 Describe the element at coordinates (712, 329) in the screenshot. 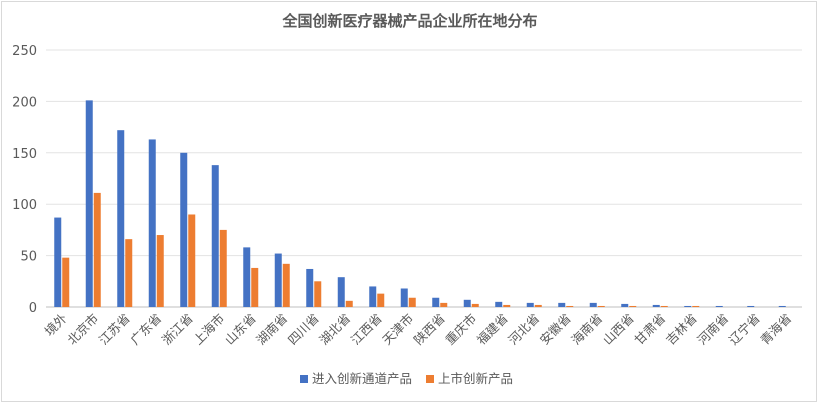

I see `x-category-label: 河南省` at that location.